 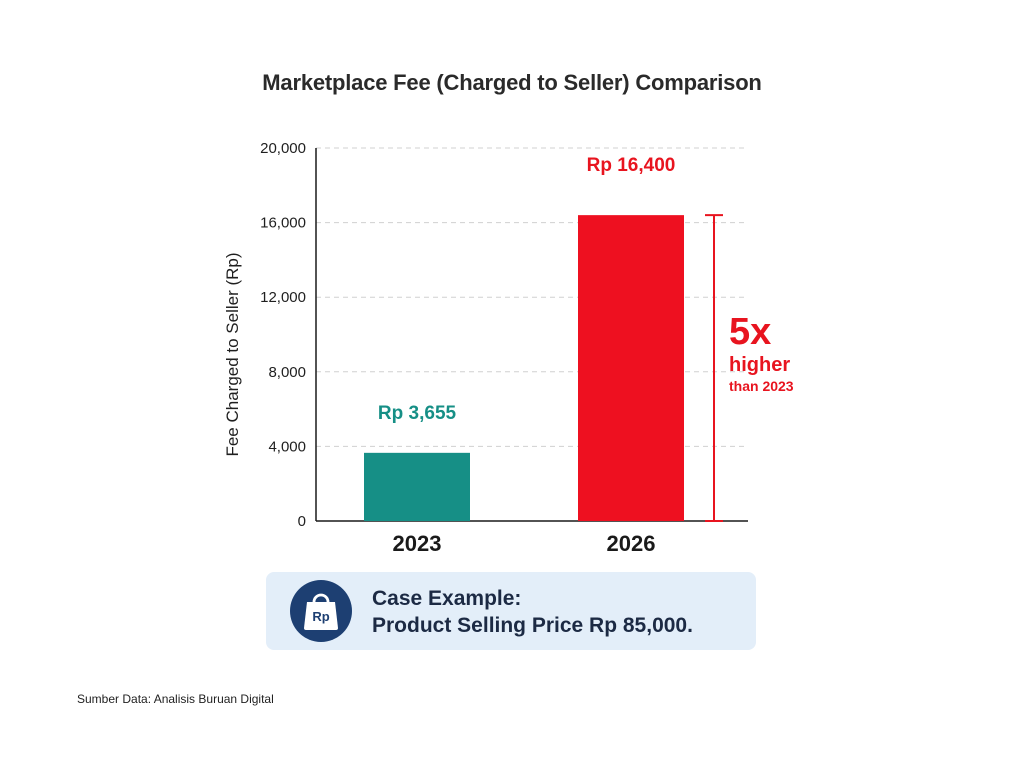 I want to click on y-tick-label: 8,000, so click(x=287, y=372).